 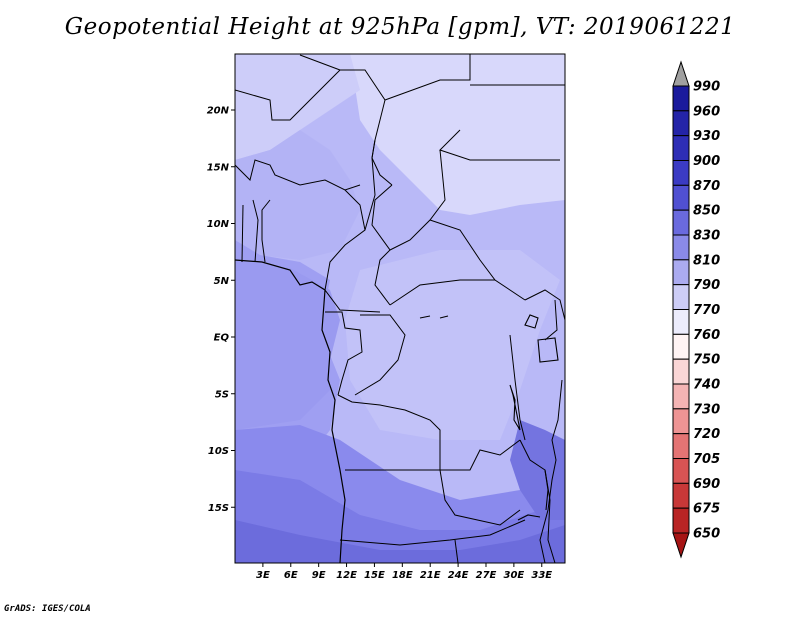 I want to click on border-car-drc, so click(x=442, y=292).